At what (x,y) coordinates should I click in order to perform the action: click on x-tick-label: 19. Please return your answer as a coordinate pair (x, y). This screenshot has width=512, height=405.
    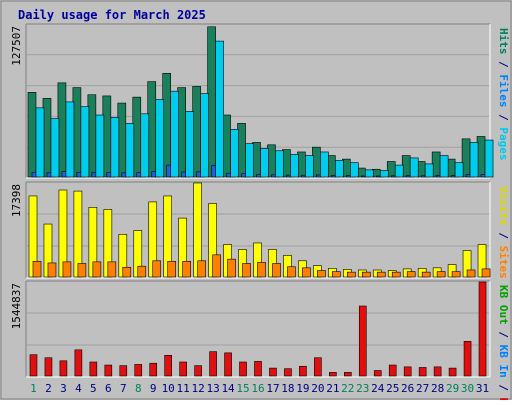
    Looking at the image, I should click on (302, 388).